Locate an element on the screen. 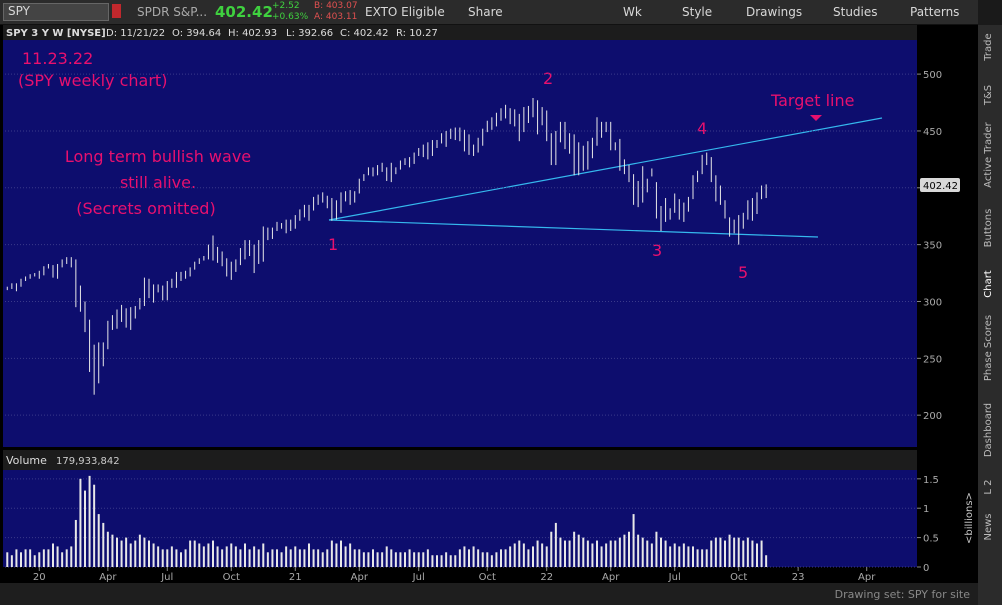 The height and width of the screenshot is (605, 1002). y-tick-label: 1 is located at coordinates (926, 509).